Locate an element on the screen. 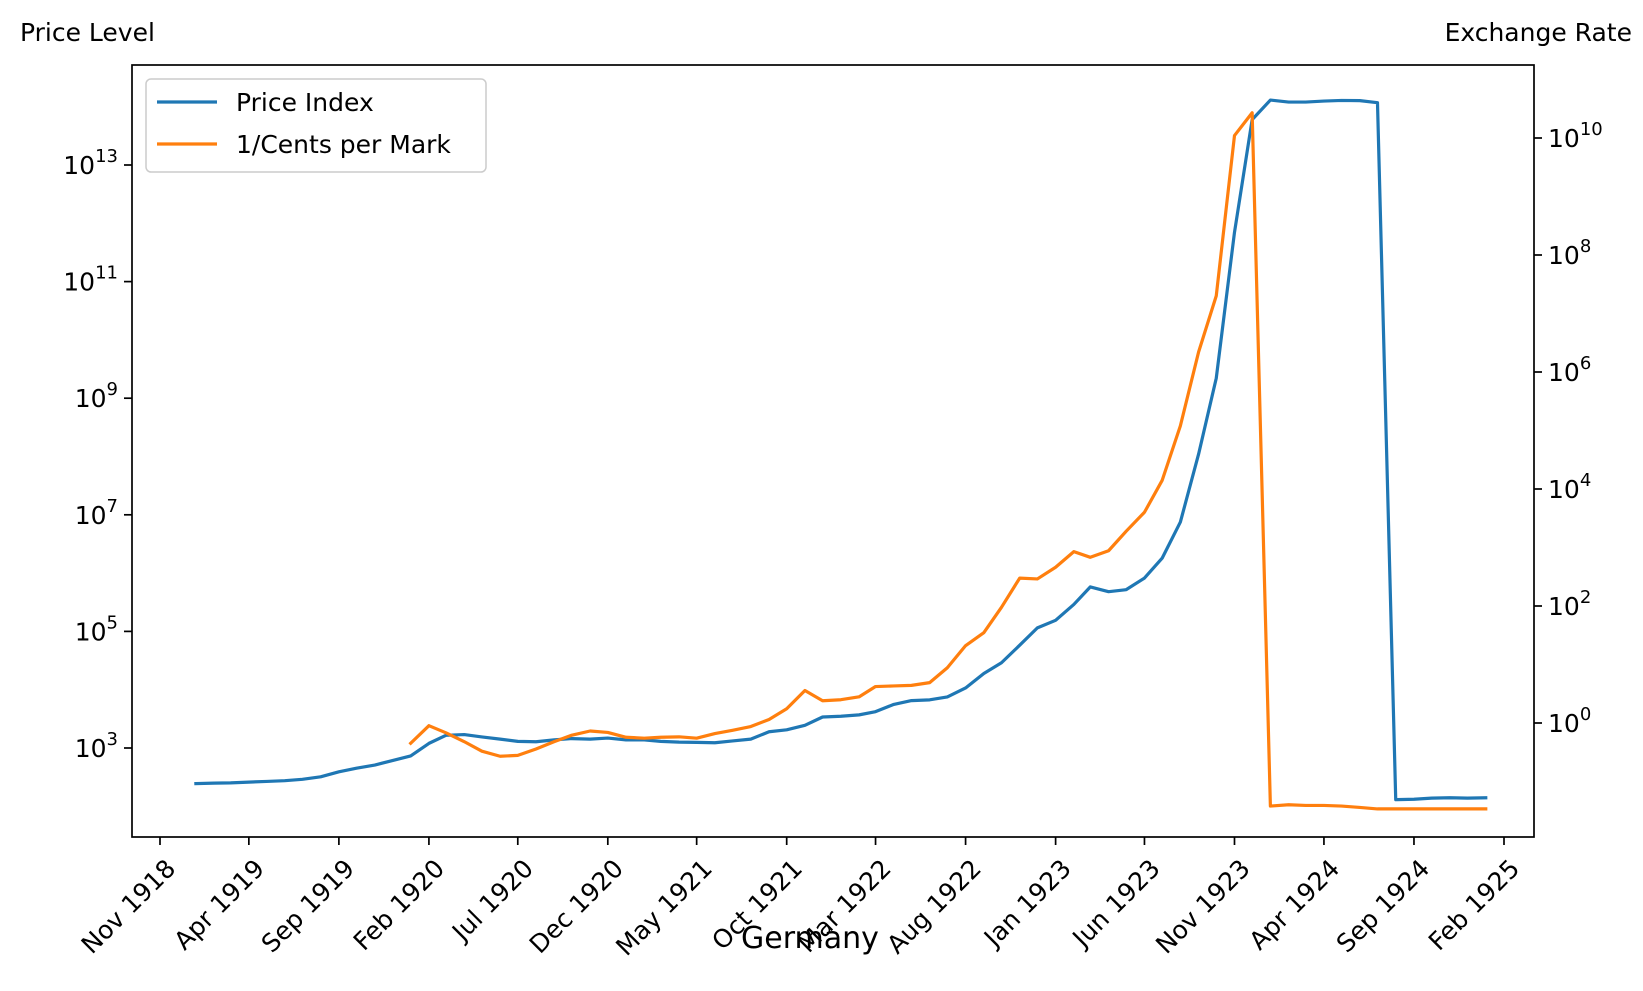 Image resolution: width=1643 pixels, height=991 pixels. right-y-axis: 10⁰ 10² 10⁴ 10⁶ 10⁸ 10¹⁰ is located at coordinates (1568, 428).